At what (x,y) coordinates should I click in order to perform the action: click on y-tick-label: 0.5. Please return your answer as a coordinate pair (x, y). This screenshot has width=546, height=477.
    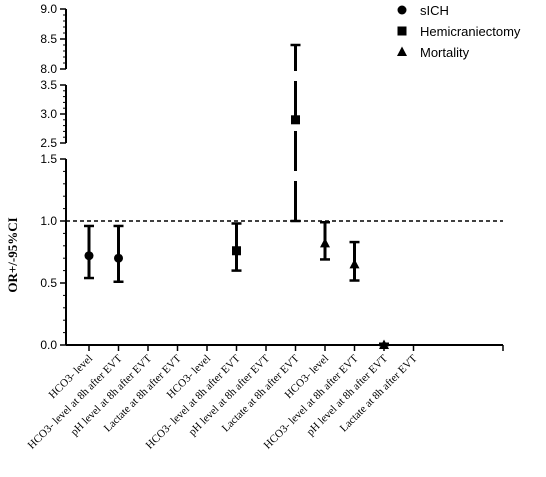
    Looking at the image, I should click on (48, 283).